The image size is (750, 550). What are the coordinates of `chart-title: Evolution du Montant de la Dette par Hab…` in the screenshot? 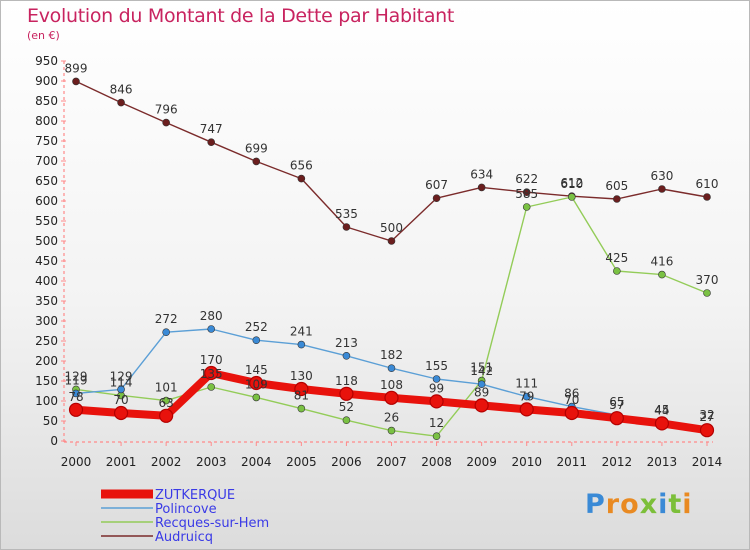 It's located at (241, 16).